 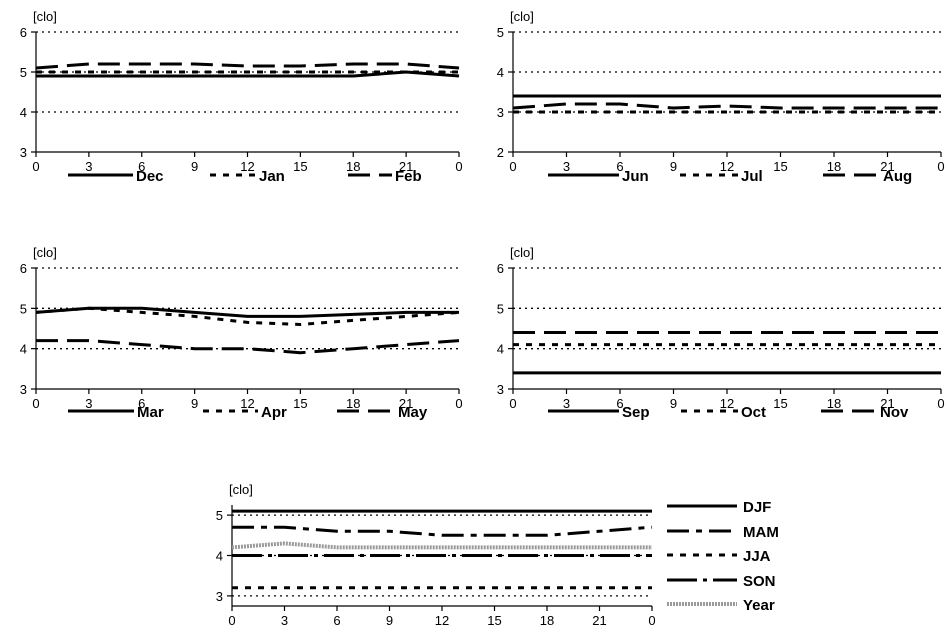 What do you see at coordinates (150, 176) in the screenshot?
I see `legend-label-dec: Dec` at bounding box center [150, 176].